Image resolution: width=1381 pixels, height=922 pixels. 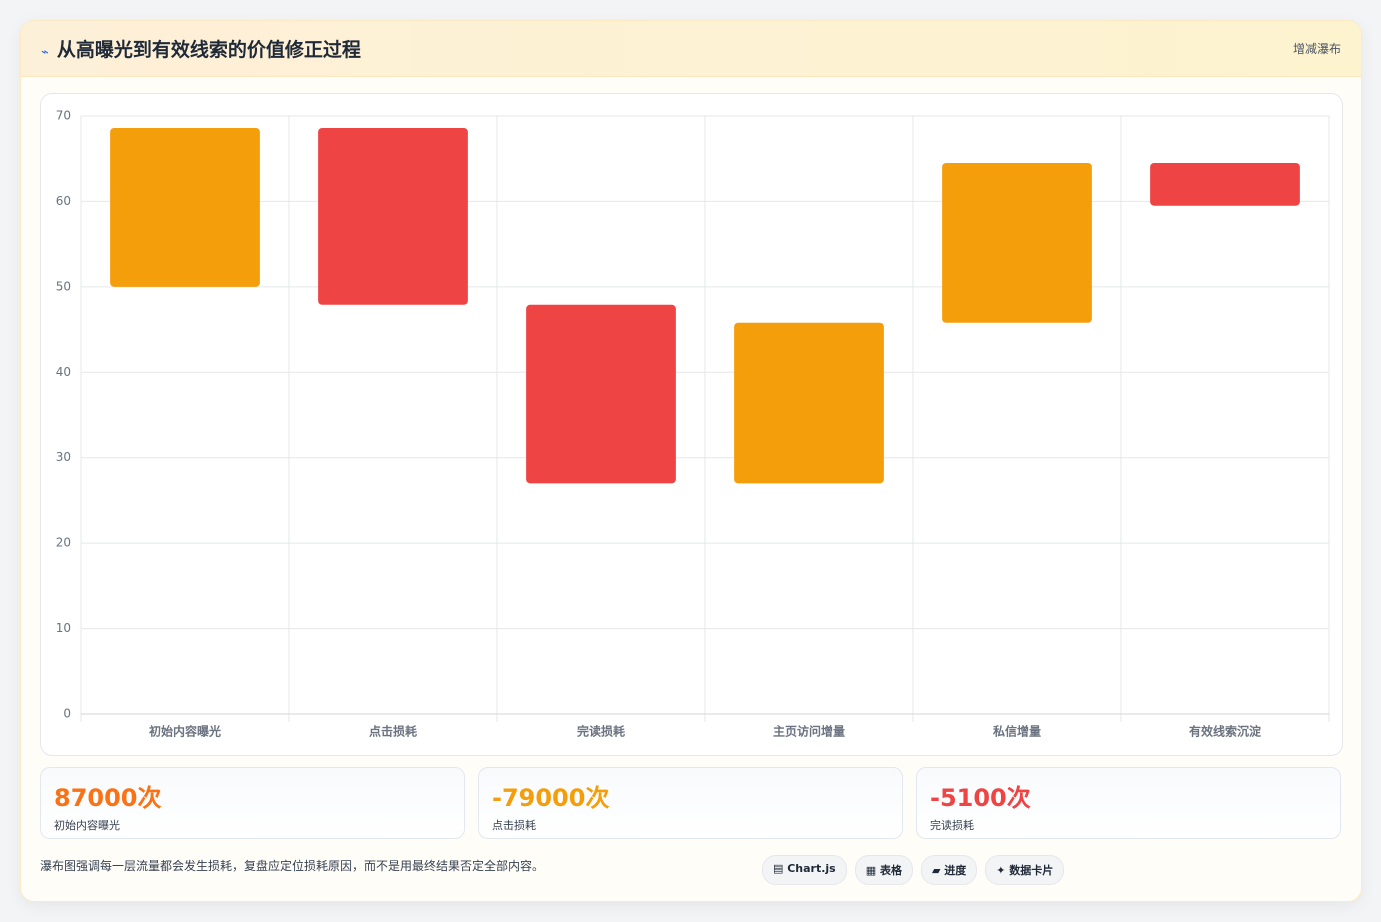 What do you see at coordinates (63, 543) in the screenshot?
I see `y-tick-label: 20` at bounding box center [63, 543].